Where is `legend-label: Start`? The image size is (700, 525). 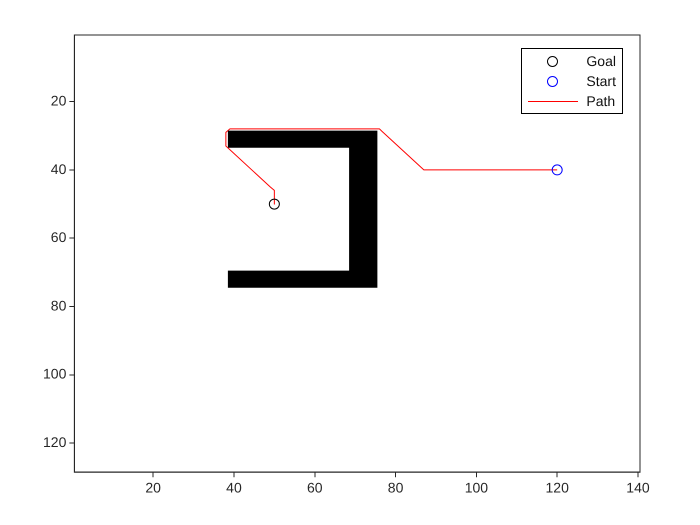
legend-label: Start is located at coordinates (601, 81).